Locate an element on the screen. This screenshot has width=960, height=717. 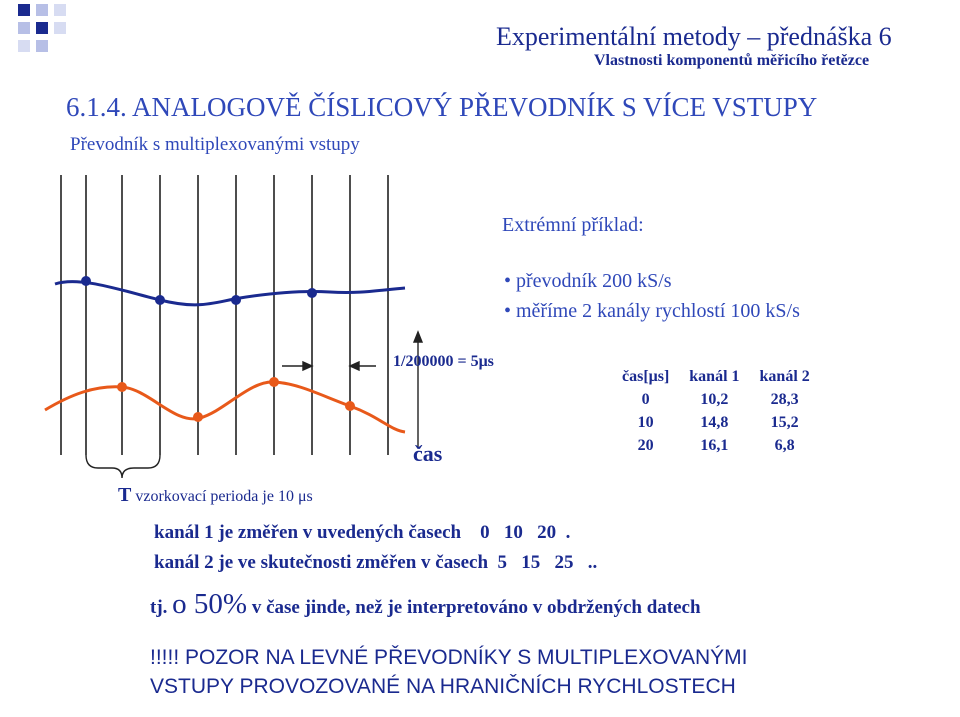
sample-grid-lines is located at coordinates (224, 315).